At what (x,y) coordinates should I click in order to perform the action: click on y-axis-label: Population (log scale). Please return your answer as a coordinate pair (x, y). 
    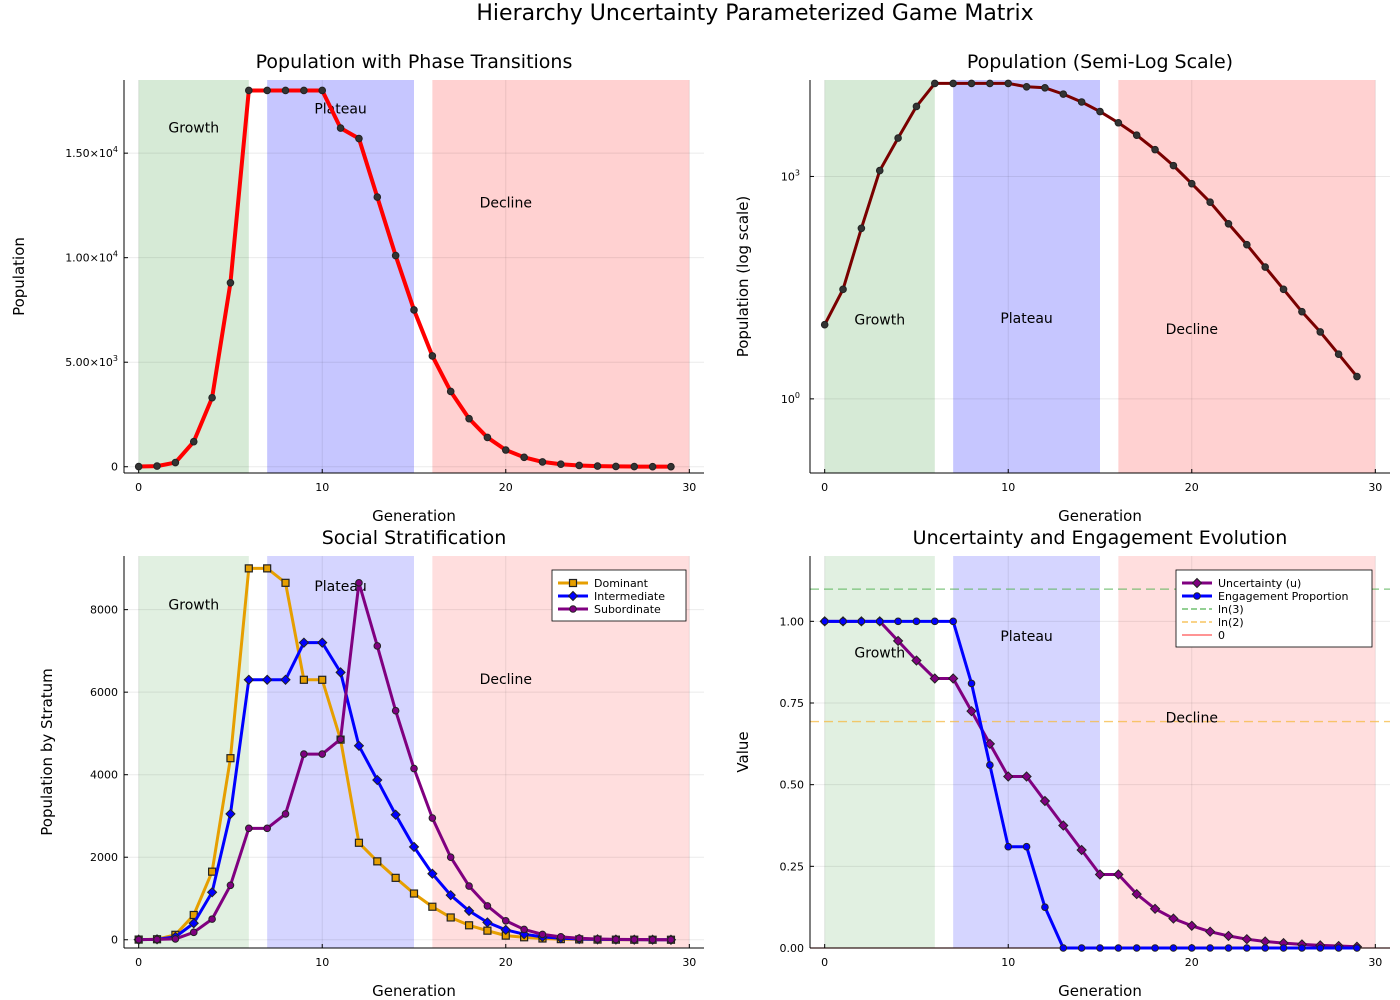
    Looking at the image, I should click on (743, 277).